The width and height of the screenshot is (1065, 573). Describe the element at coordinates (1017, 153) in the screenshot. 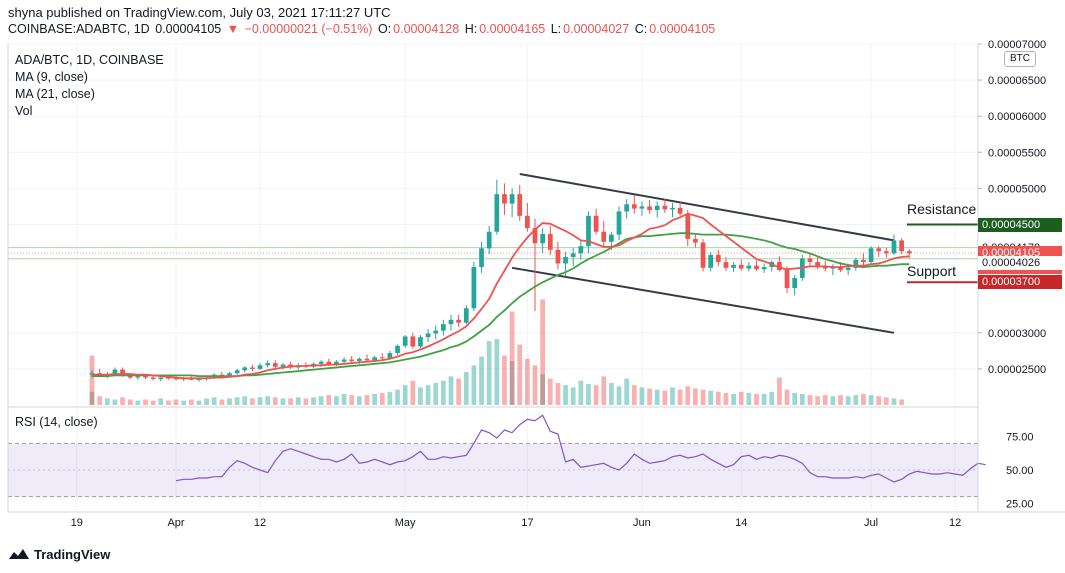

I see `price-tick-label: 0.00005500` at that location.